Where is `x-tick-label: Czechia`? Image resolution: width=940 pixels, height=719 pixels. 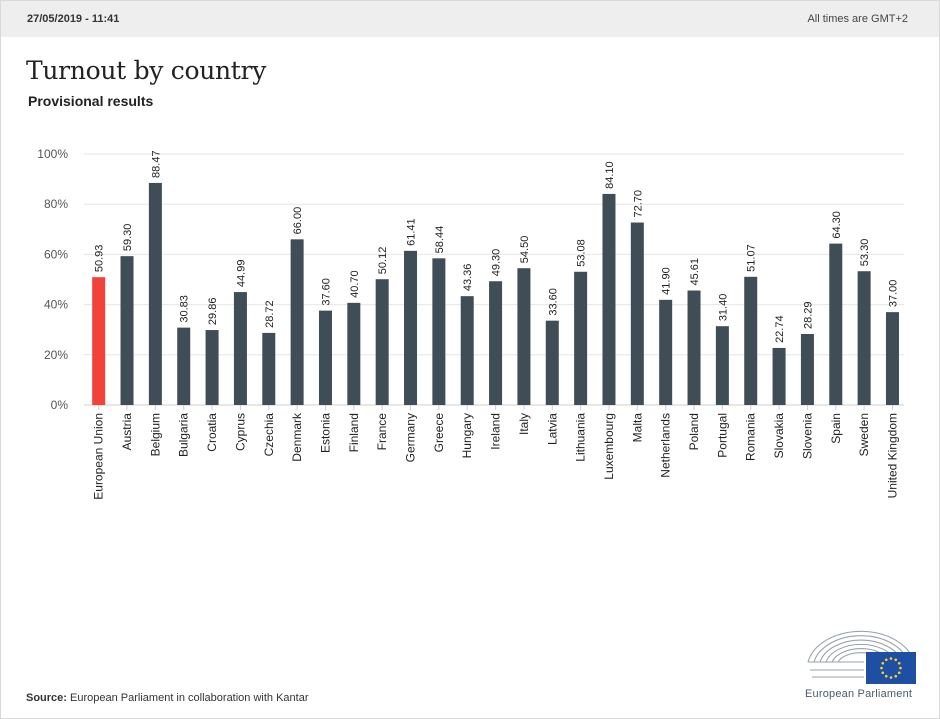
x-tick-label: Czechia is located at coordinates (269, 435).